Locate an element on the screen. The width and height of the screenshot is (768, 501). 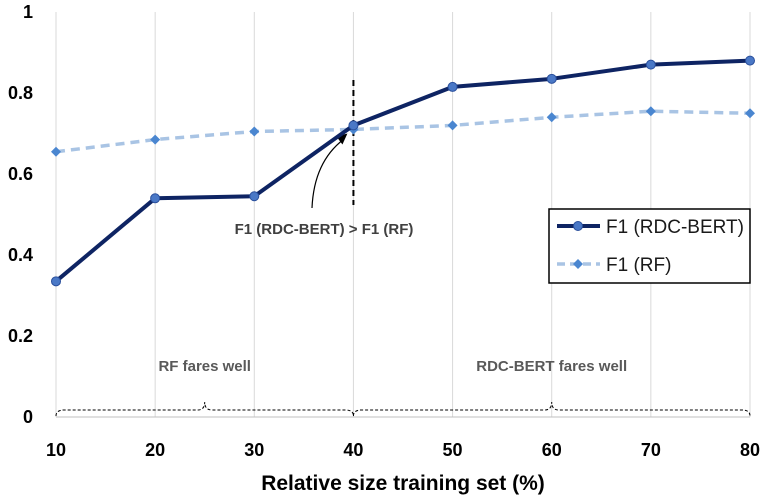
legend-label-rdc-bert: F1 (RDC-BERT) is located at coordinates (675, 227).